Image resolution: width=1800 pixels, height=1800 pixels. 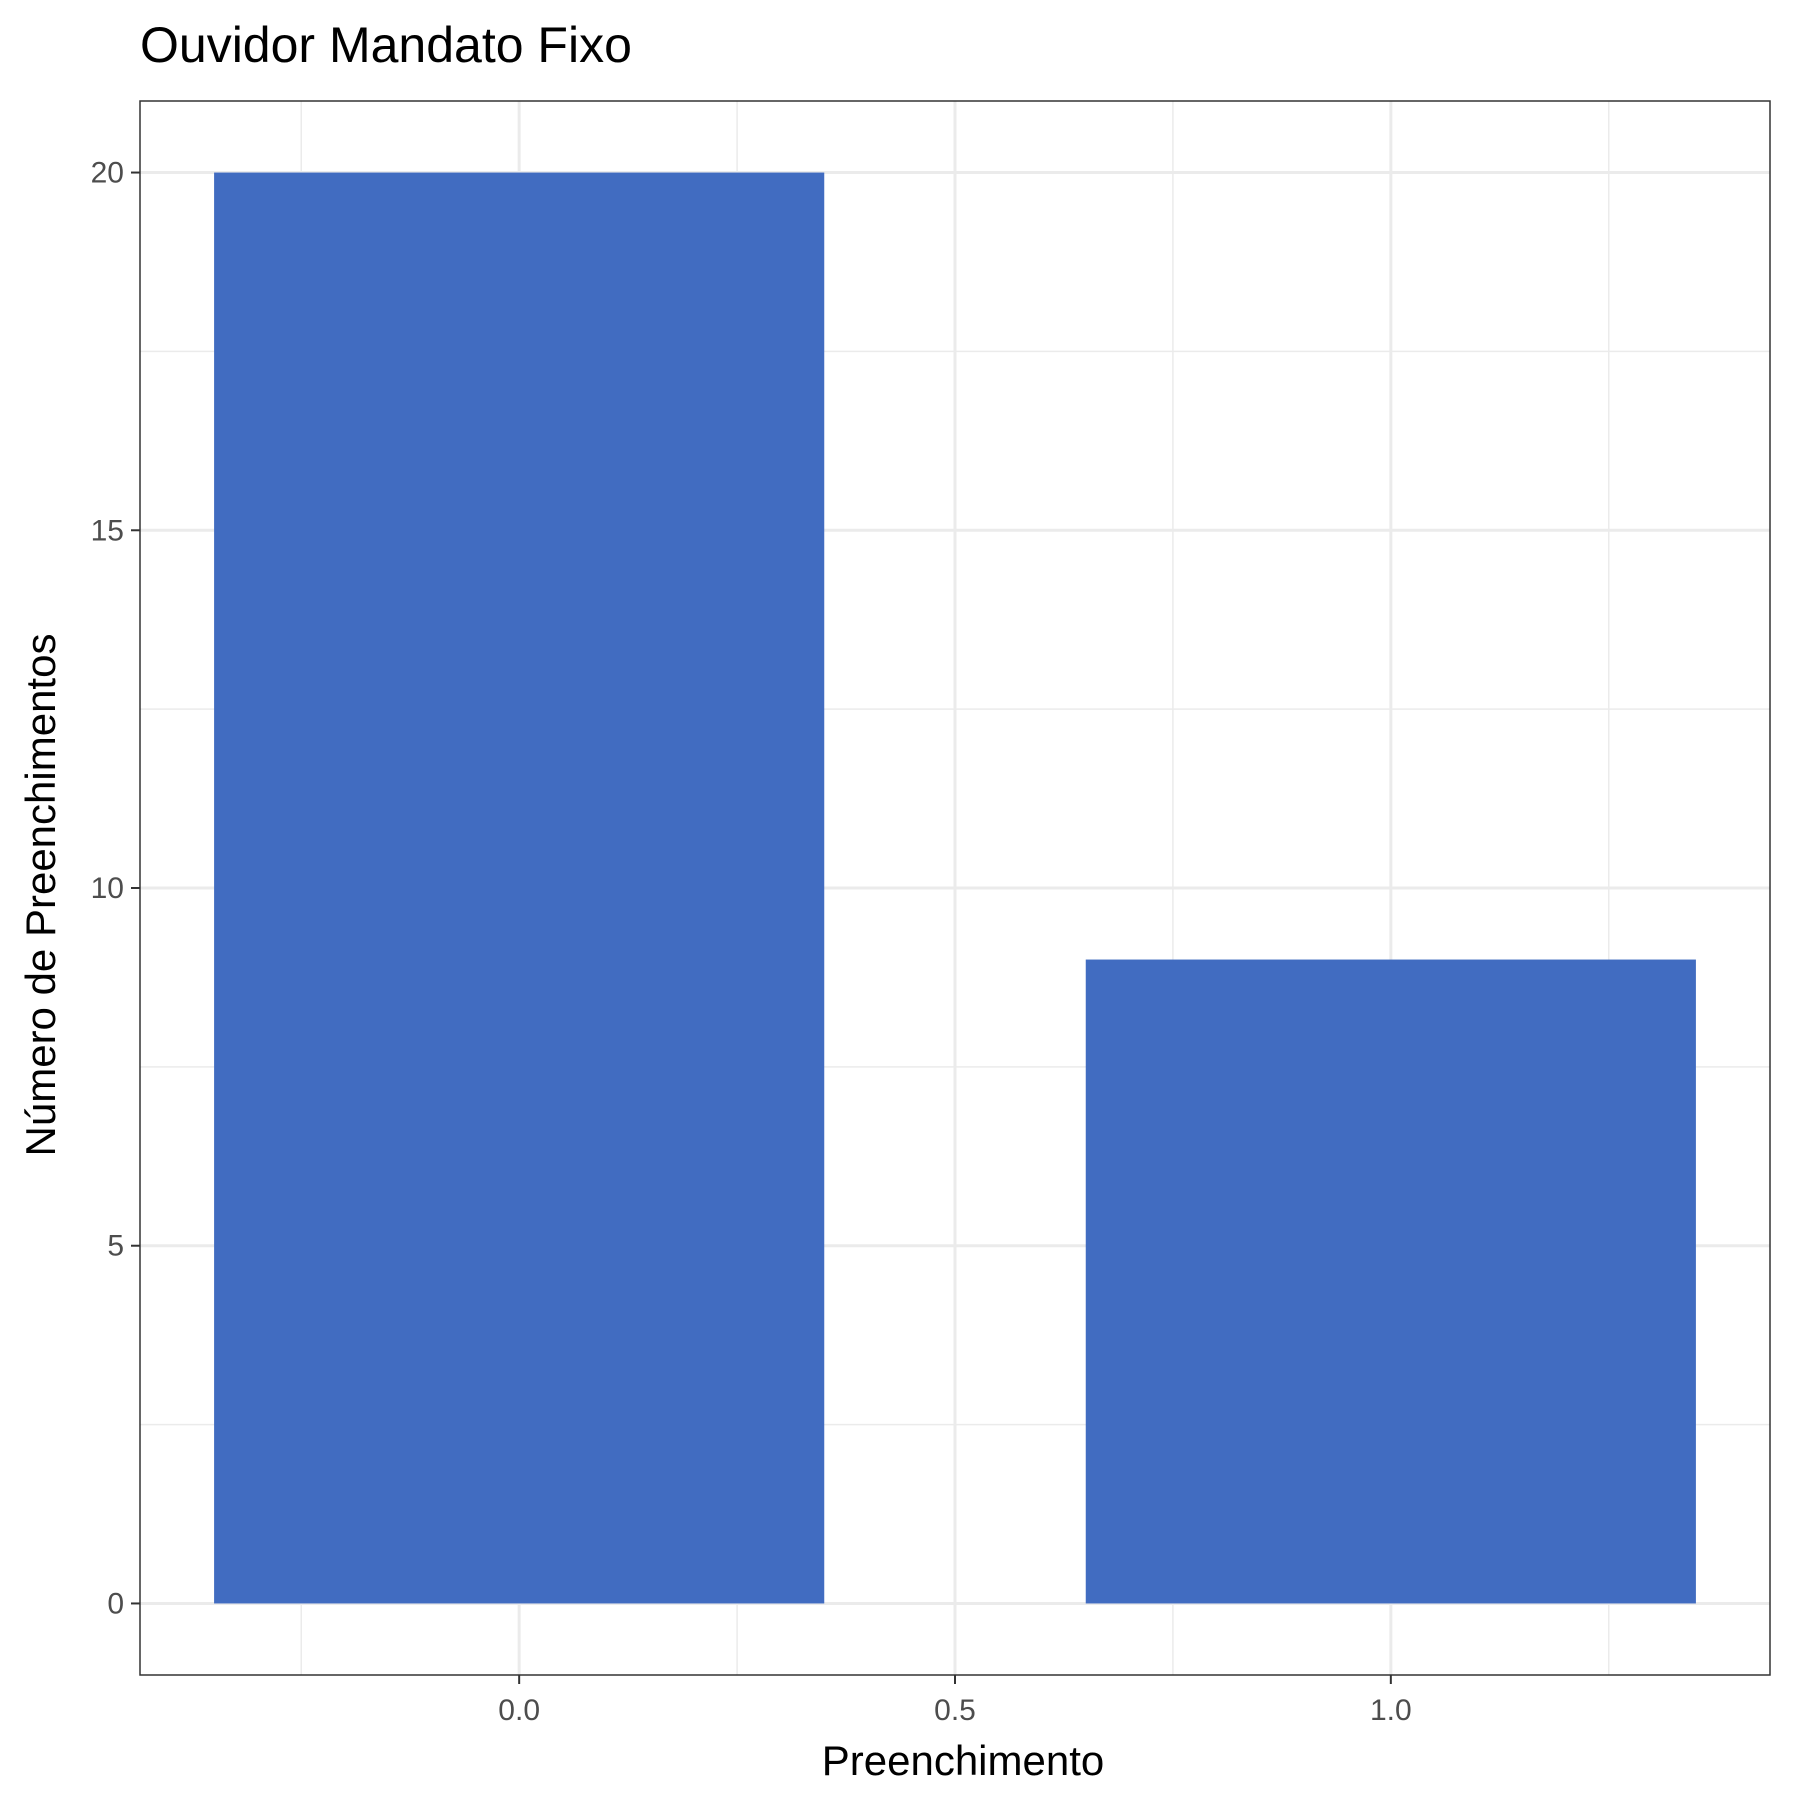 What do you see at coordinates (107, 530) in the screenshot?
I see `y-tick-label: 15` at bounding box center [107, 530].